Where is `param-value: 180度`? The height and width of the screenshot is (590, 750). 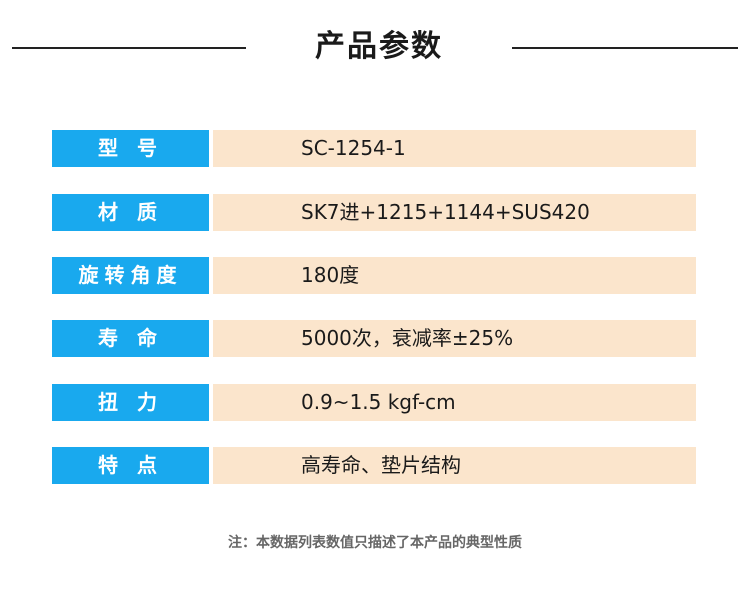
param-value: 180度 is located at coordinates (454, 275).